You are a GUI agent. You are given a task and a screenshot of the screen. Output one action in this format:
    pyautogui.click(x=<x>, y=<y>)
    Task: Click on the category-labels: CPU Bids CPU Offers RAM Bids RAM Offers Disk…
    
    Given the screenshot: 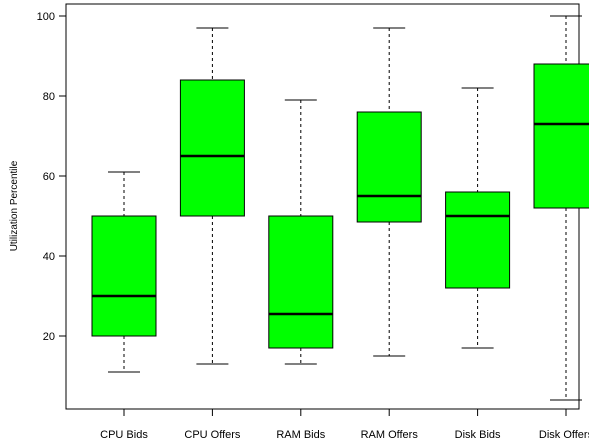 What is the action you would take?
    pyautogui.click(x=344, y=425)
    